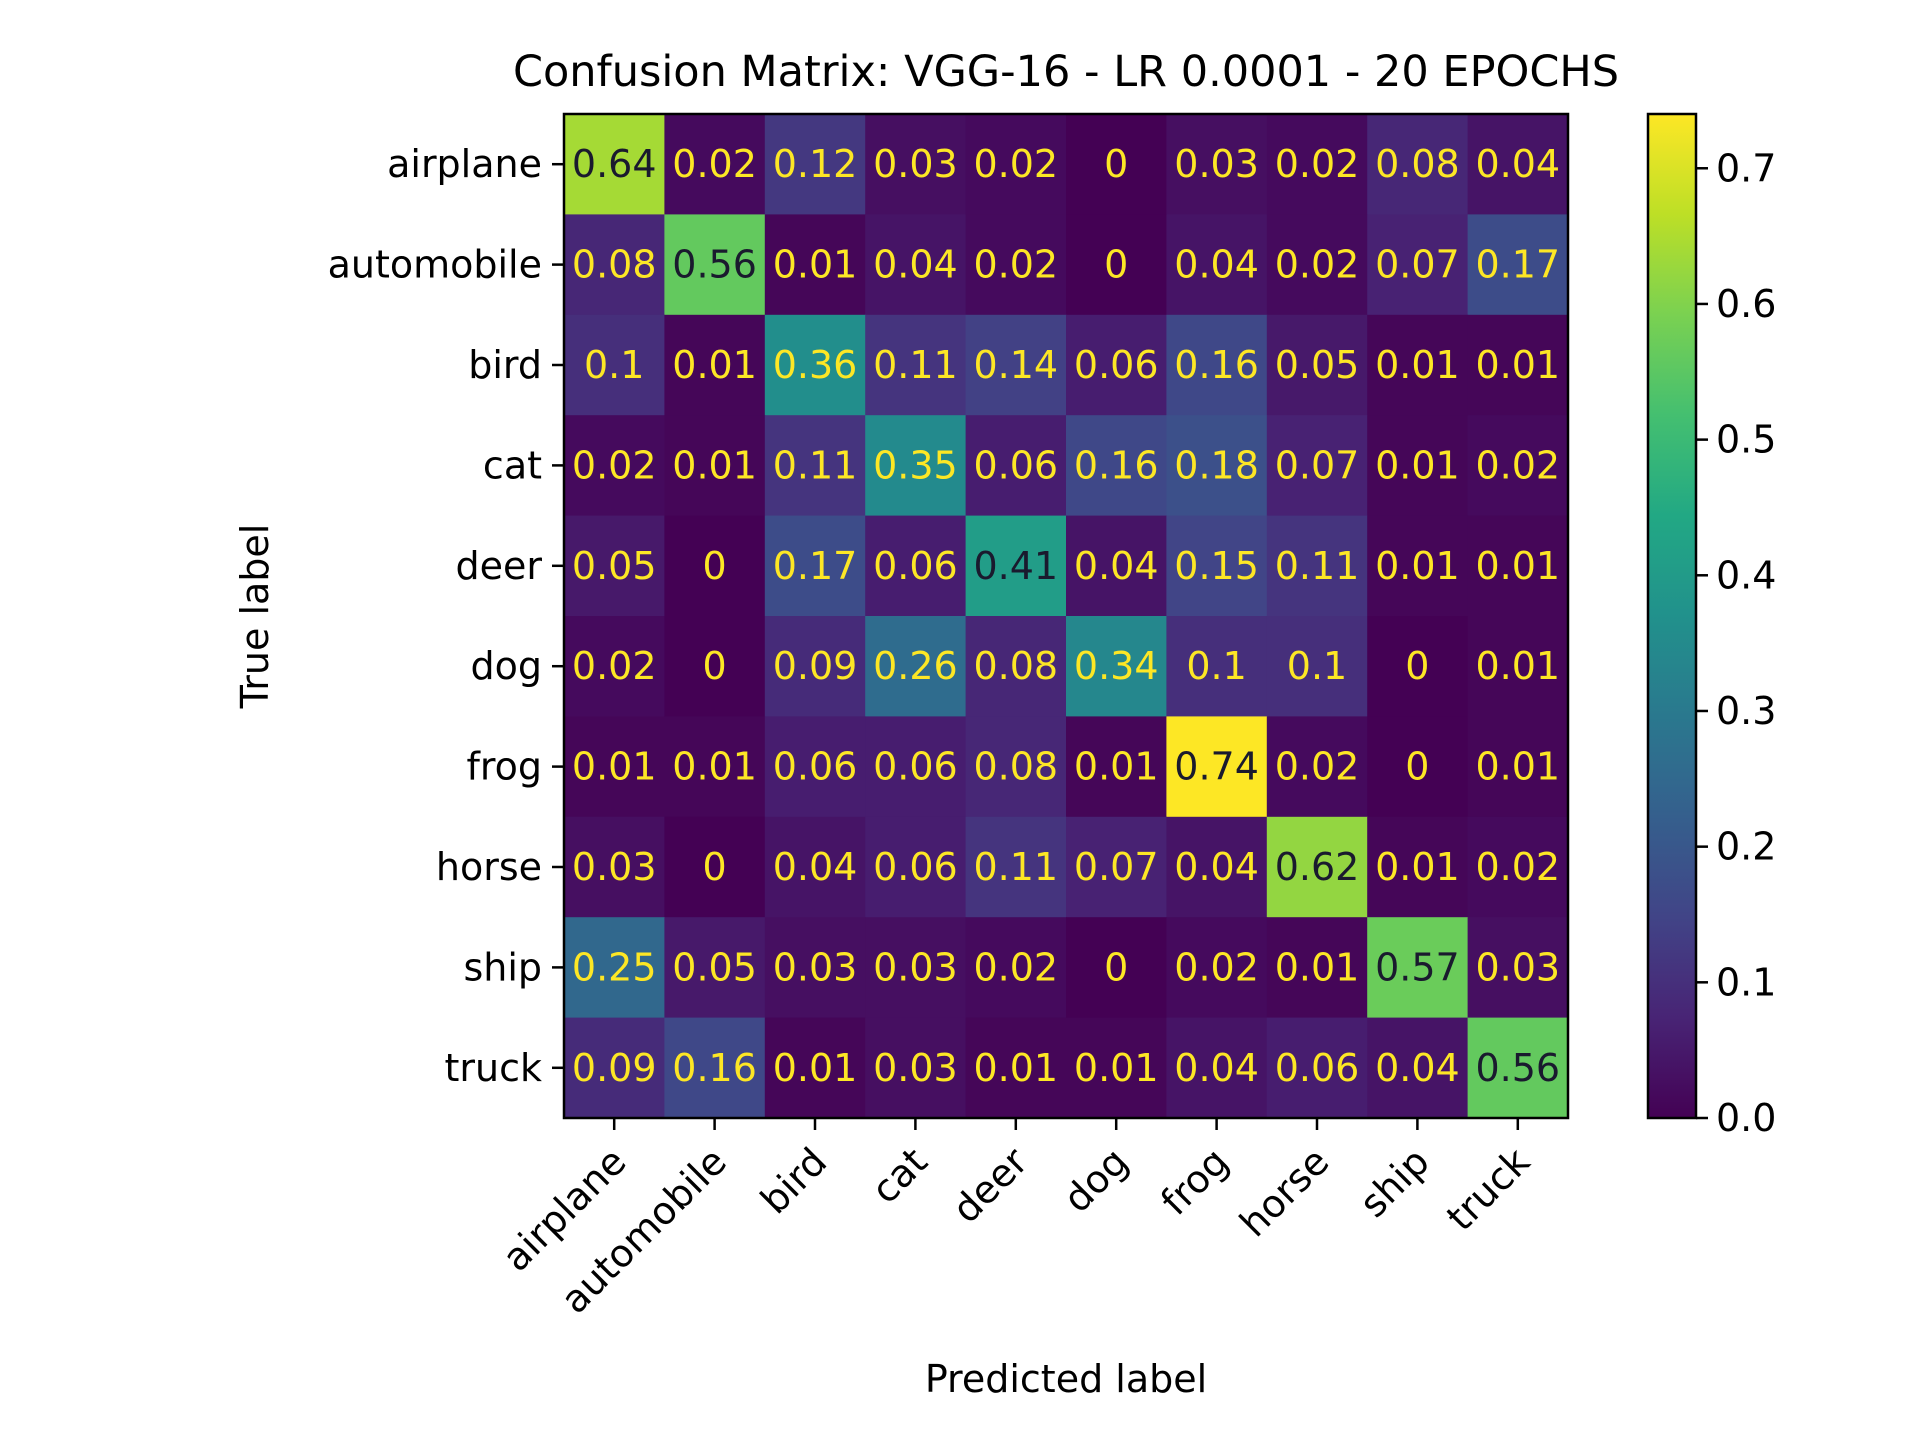  I want to click on cell-value-label: 0.25, so click(614, 967).